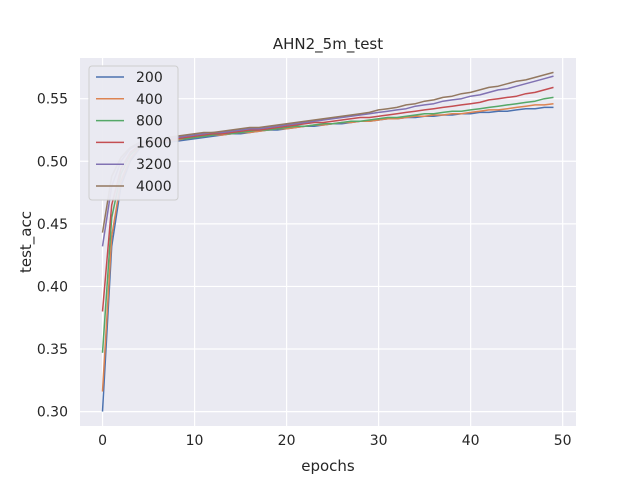  Describe the element at coordinates (52, 350) in the screenshot. I see `y-tick-label: 0.35` at that location.